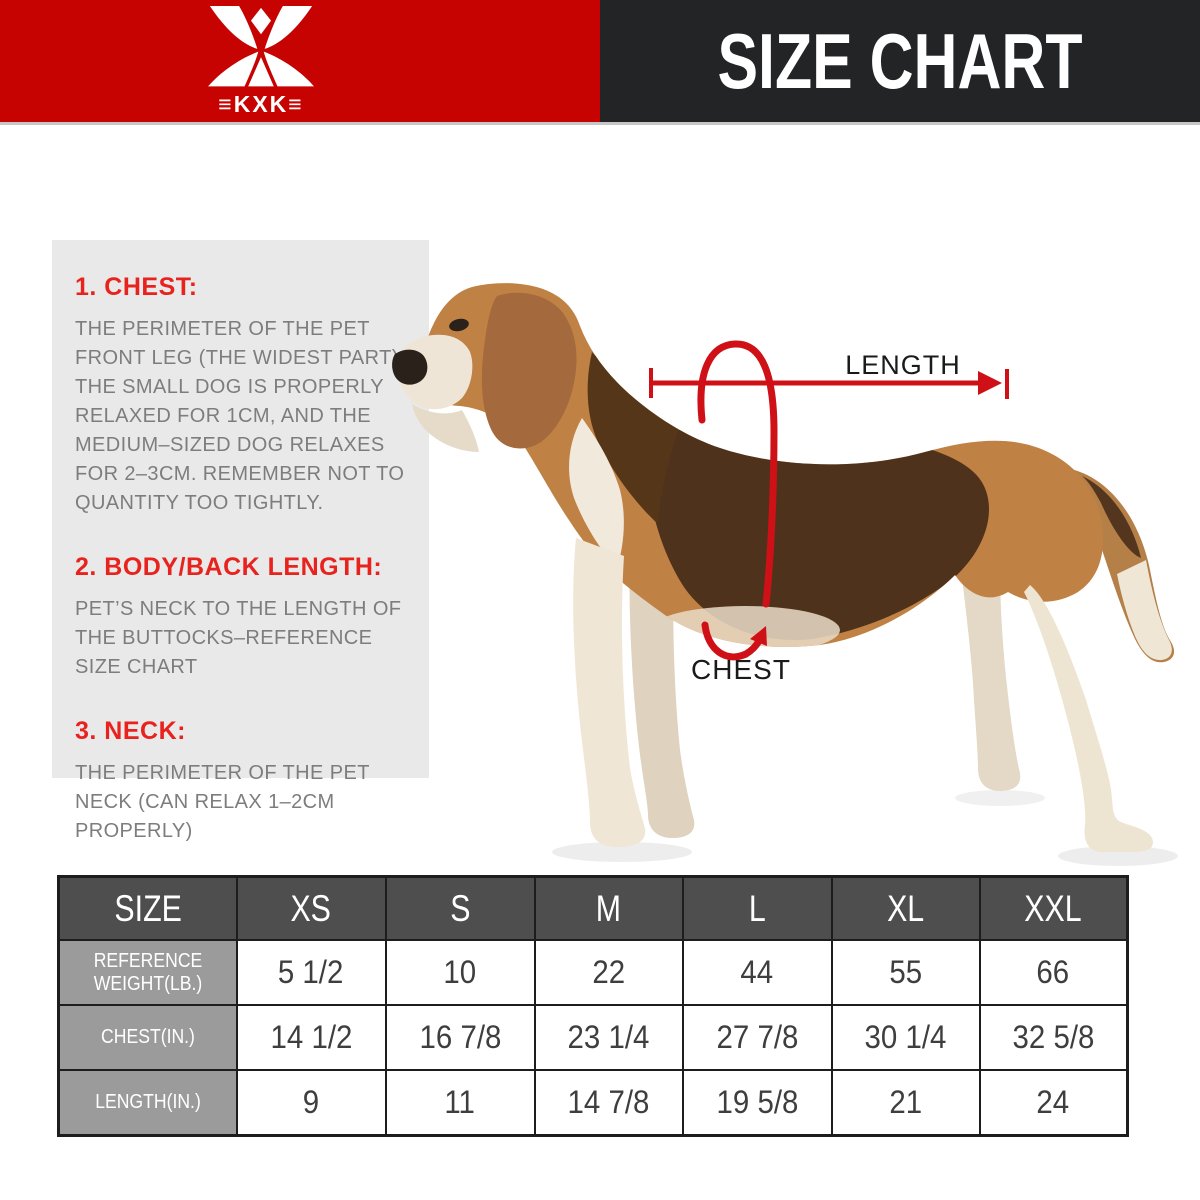 This screenshot has width=1200, height=1200. What do you see at coordinates (757, 972) in the screenshot?
I see `size-value-cell: 44` at bounding box center [757, 972].